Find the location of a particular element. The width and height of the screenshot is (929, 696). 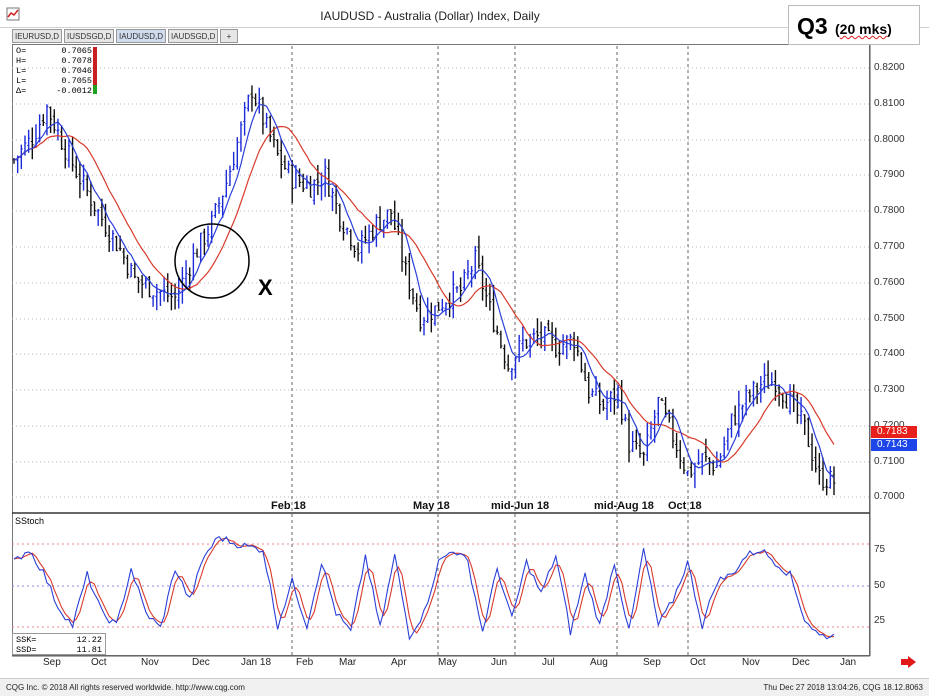

stoch-k-line is located at coordinates (424, 588).